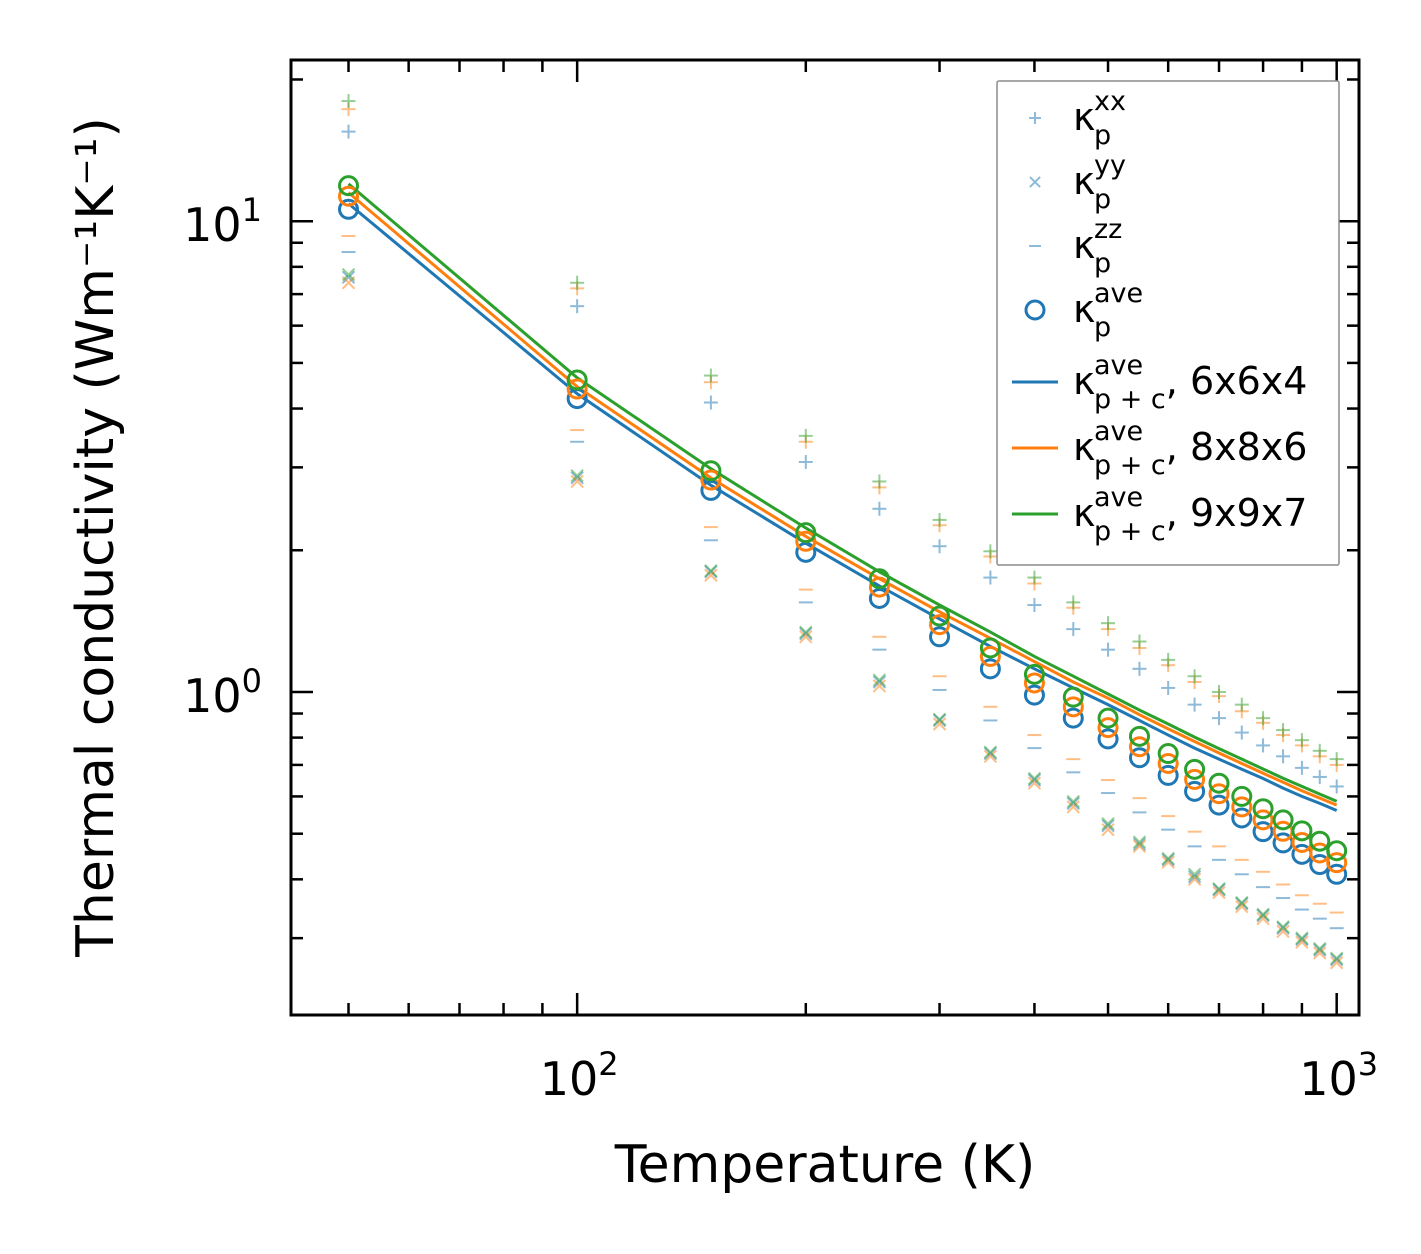 Image resolution: width=1421 pixels, height=1254 pixels. I want to click on legend-entry: κave p + c, 6x6x4, so click(1159, 382).